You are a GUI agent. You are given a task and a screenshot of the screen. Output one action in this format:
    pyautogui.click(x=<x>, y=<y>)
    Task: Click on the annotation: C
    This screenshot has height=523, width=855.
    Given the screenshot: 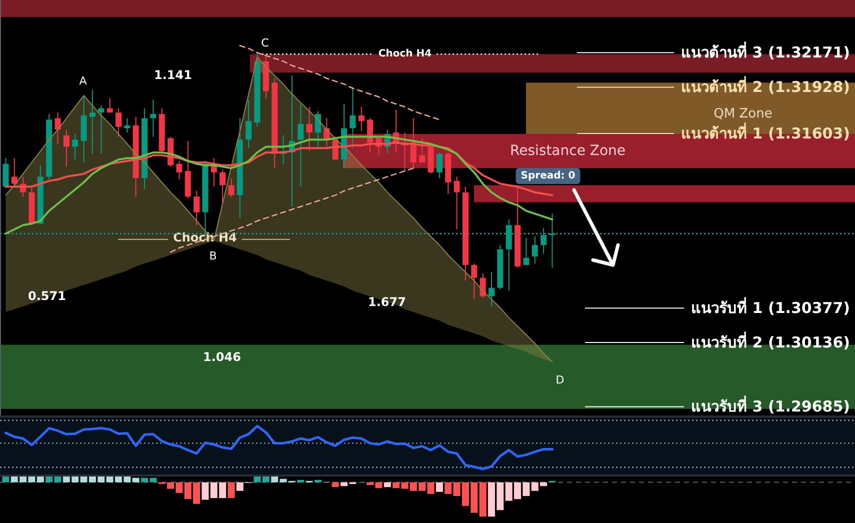 What is the action you would take?
    pyautogui.click(x=265, y=43)
    